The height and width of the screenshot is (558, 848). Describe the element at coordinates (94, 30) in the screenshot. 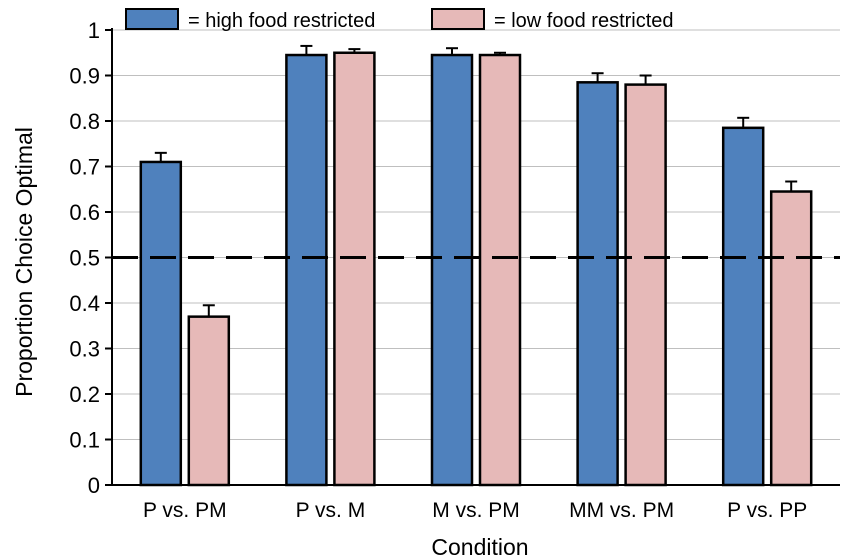

I see `y-tick-label: 1` at that location.